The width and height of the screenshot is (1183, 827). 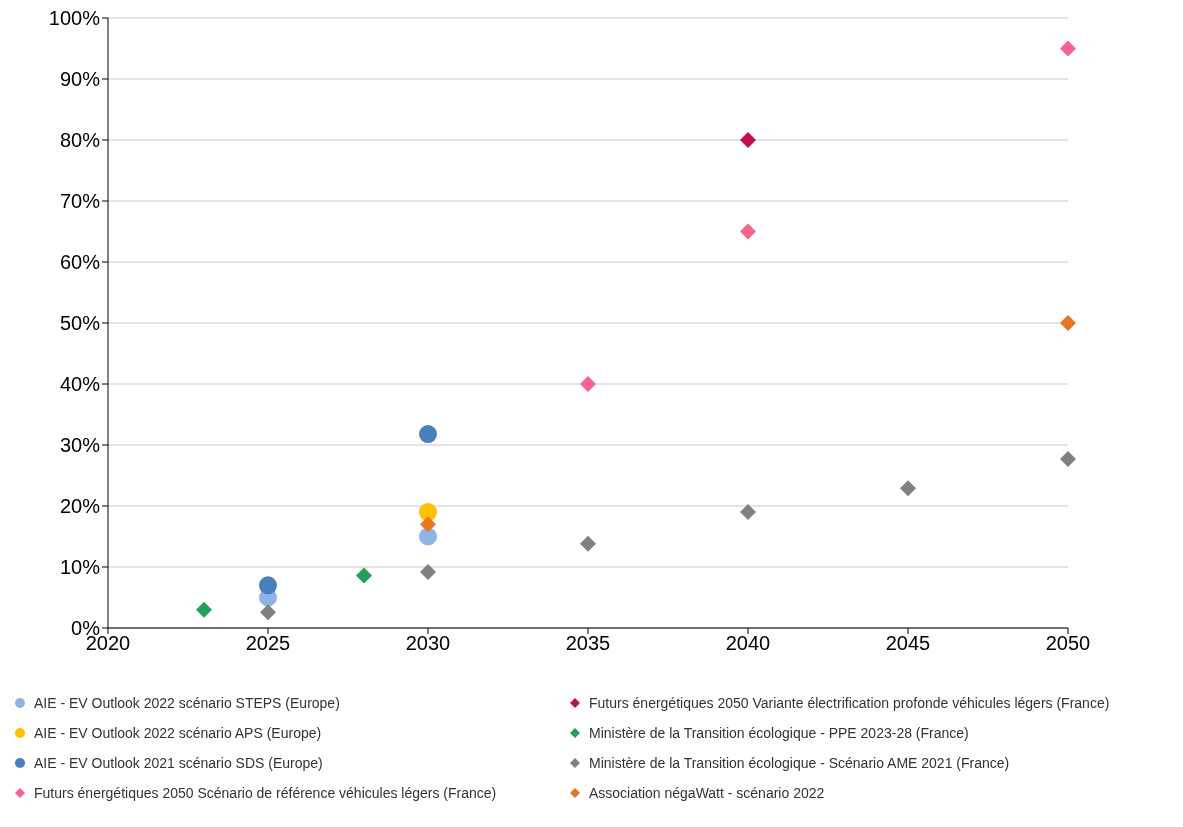 What do you see at coordinates (779, 733) in the screenshot?
I see `legend-label: Ministère de la Transition écologique - PPE 2023-28 (France)` at bounding box center [779, 733].